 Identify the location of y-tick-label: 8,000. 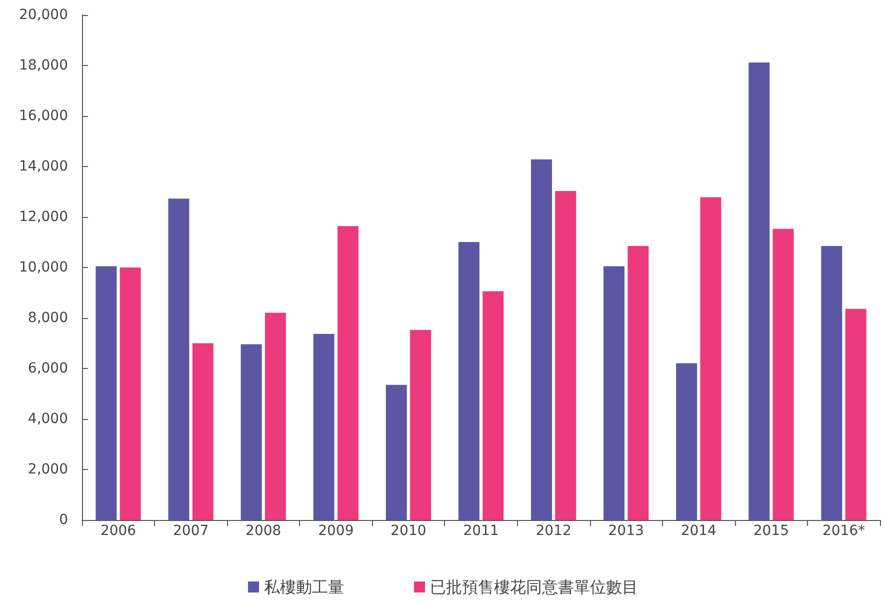
(48, 318).